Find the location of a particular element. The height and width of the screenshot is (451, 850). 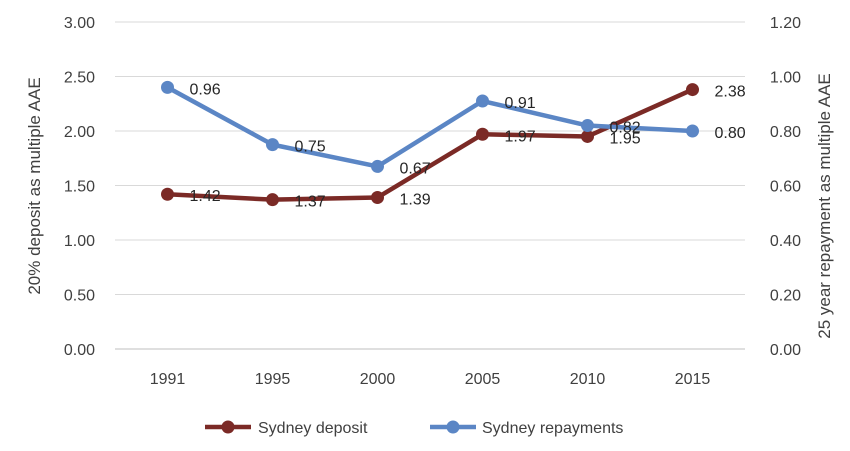

y-tick-label: 0.00 is located at coordinates (79, 350).